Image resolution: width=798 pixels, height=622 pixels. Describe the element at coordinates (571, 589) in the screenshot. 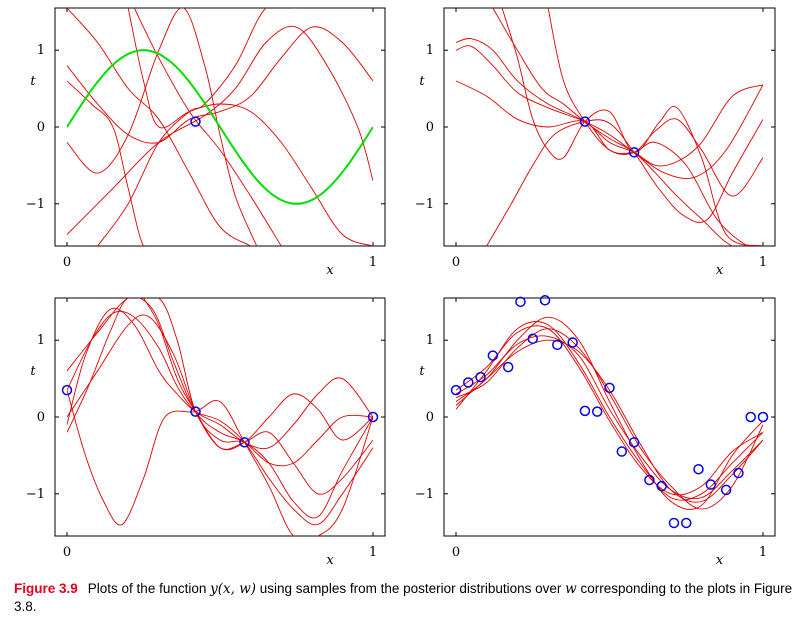

I see `caption-math-w: w` at that location.